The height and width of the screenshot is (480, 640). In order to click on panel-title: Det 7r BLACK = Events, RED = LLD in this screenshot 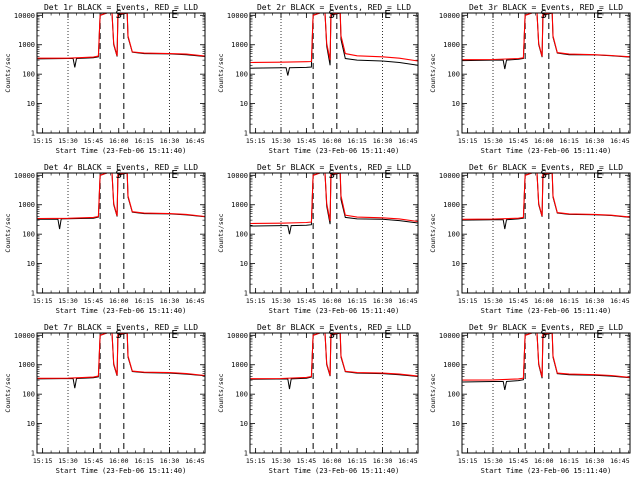, I will do `click(121, 327)`.